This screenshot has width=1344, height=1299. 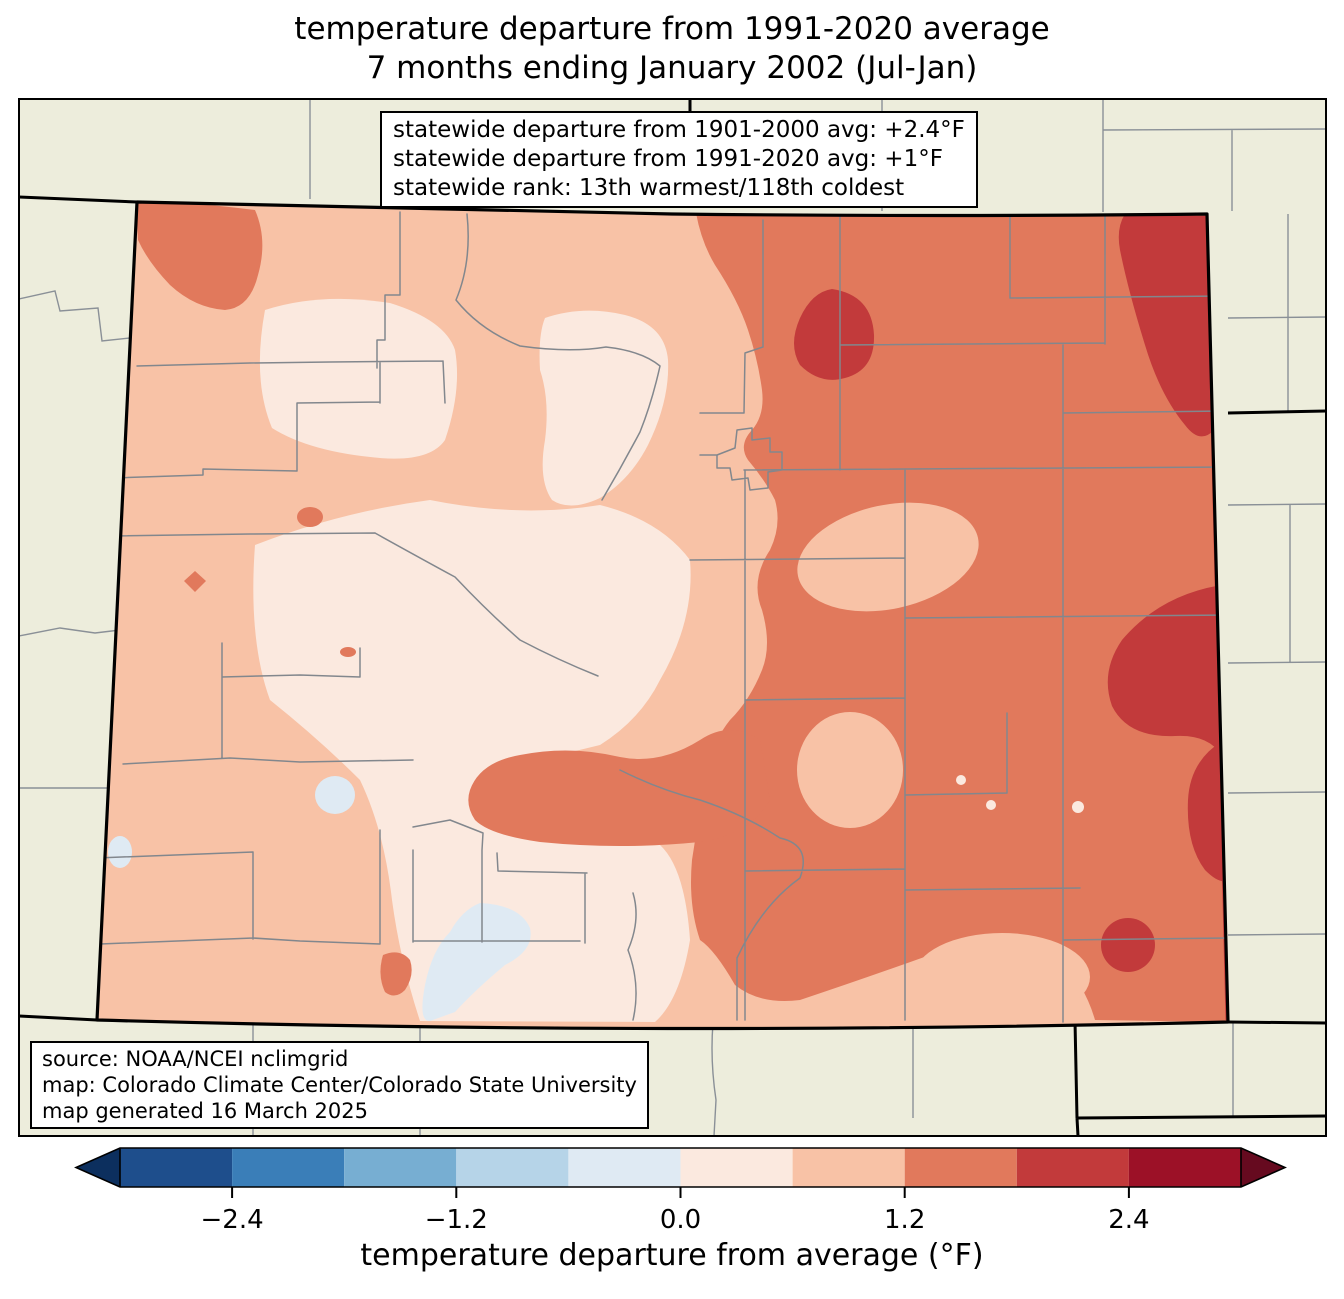 What do you see at coordinates (98, 1167) in the screenshot?
I see `colorbar-under-arrow` at bounding box center [98, 1167].